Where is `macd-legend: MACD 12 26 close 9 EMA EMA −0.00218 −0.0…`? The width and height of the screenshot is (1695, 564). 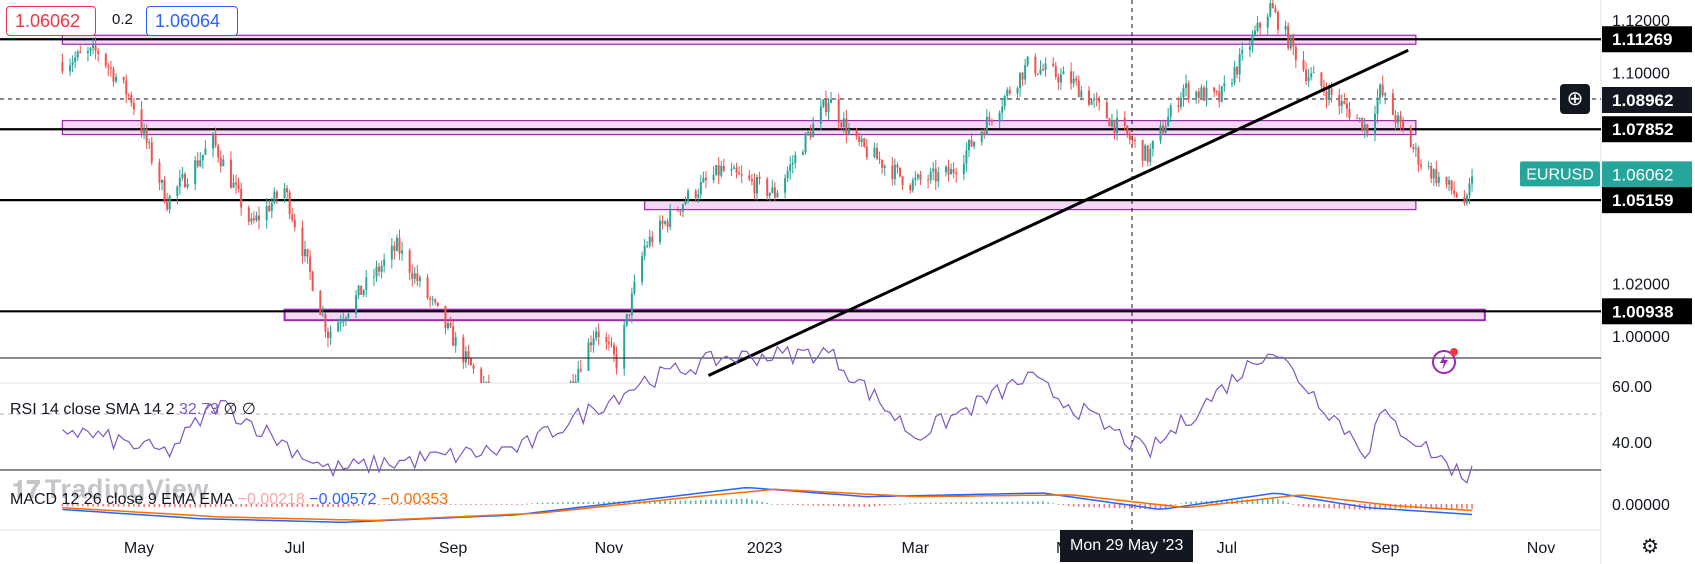
macd-legend: MACD 12 26 close 9 EMA EMA −0.00218 −0.0… is located at coordinates (229, 500).